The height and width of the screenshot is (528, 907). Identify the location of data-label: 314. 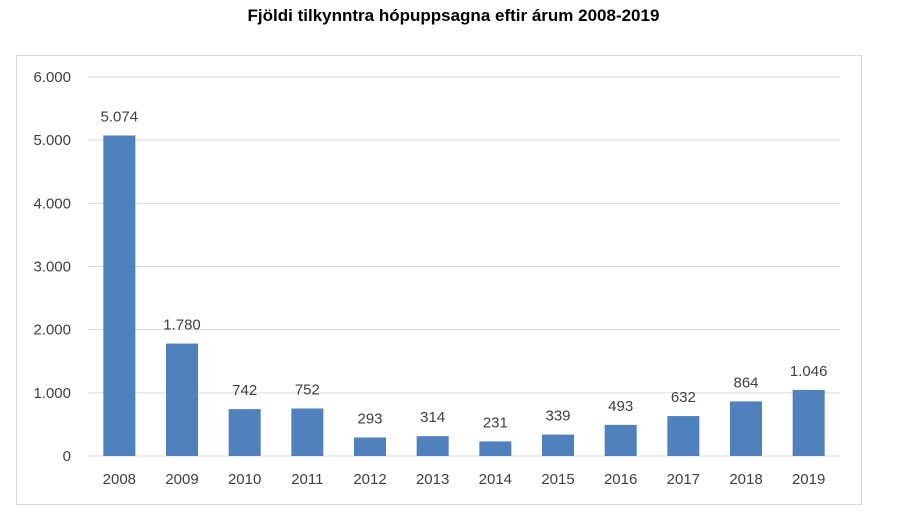
(432, 417).